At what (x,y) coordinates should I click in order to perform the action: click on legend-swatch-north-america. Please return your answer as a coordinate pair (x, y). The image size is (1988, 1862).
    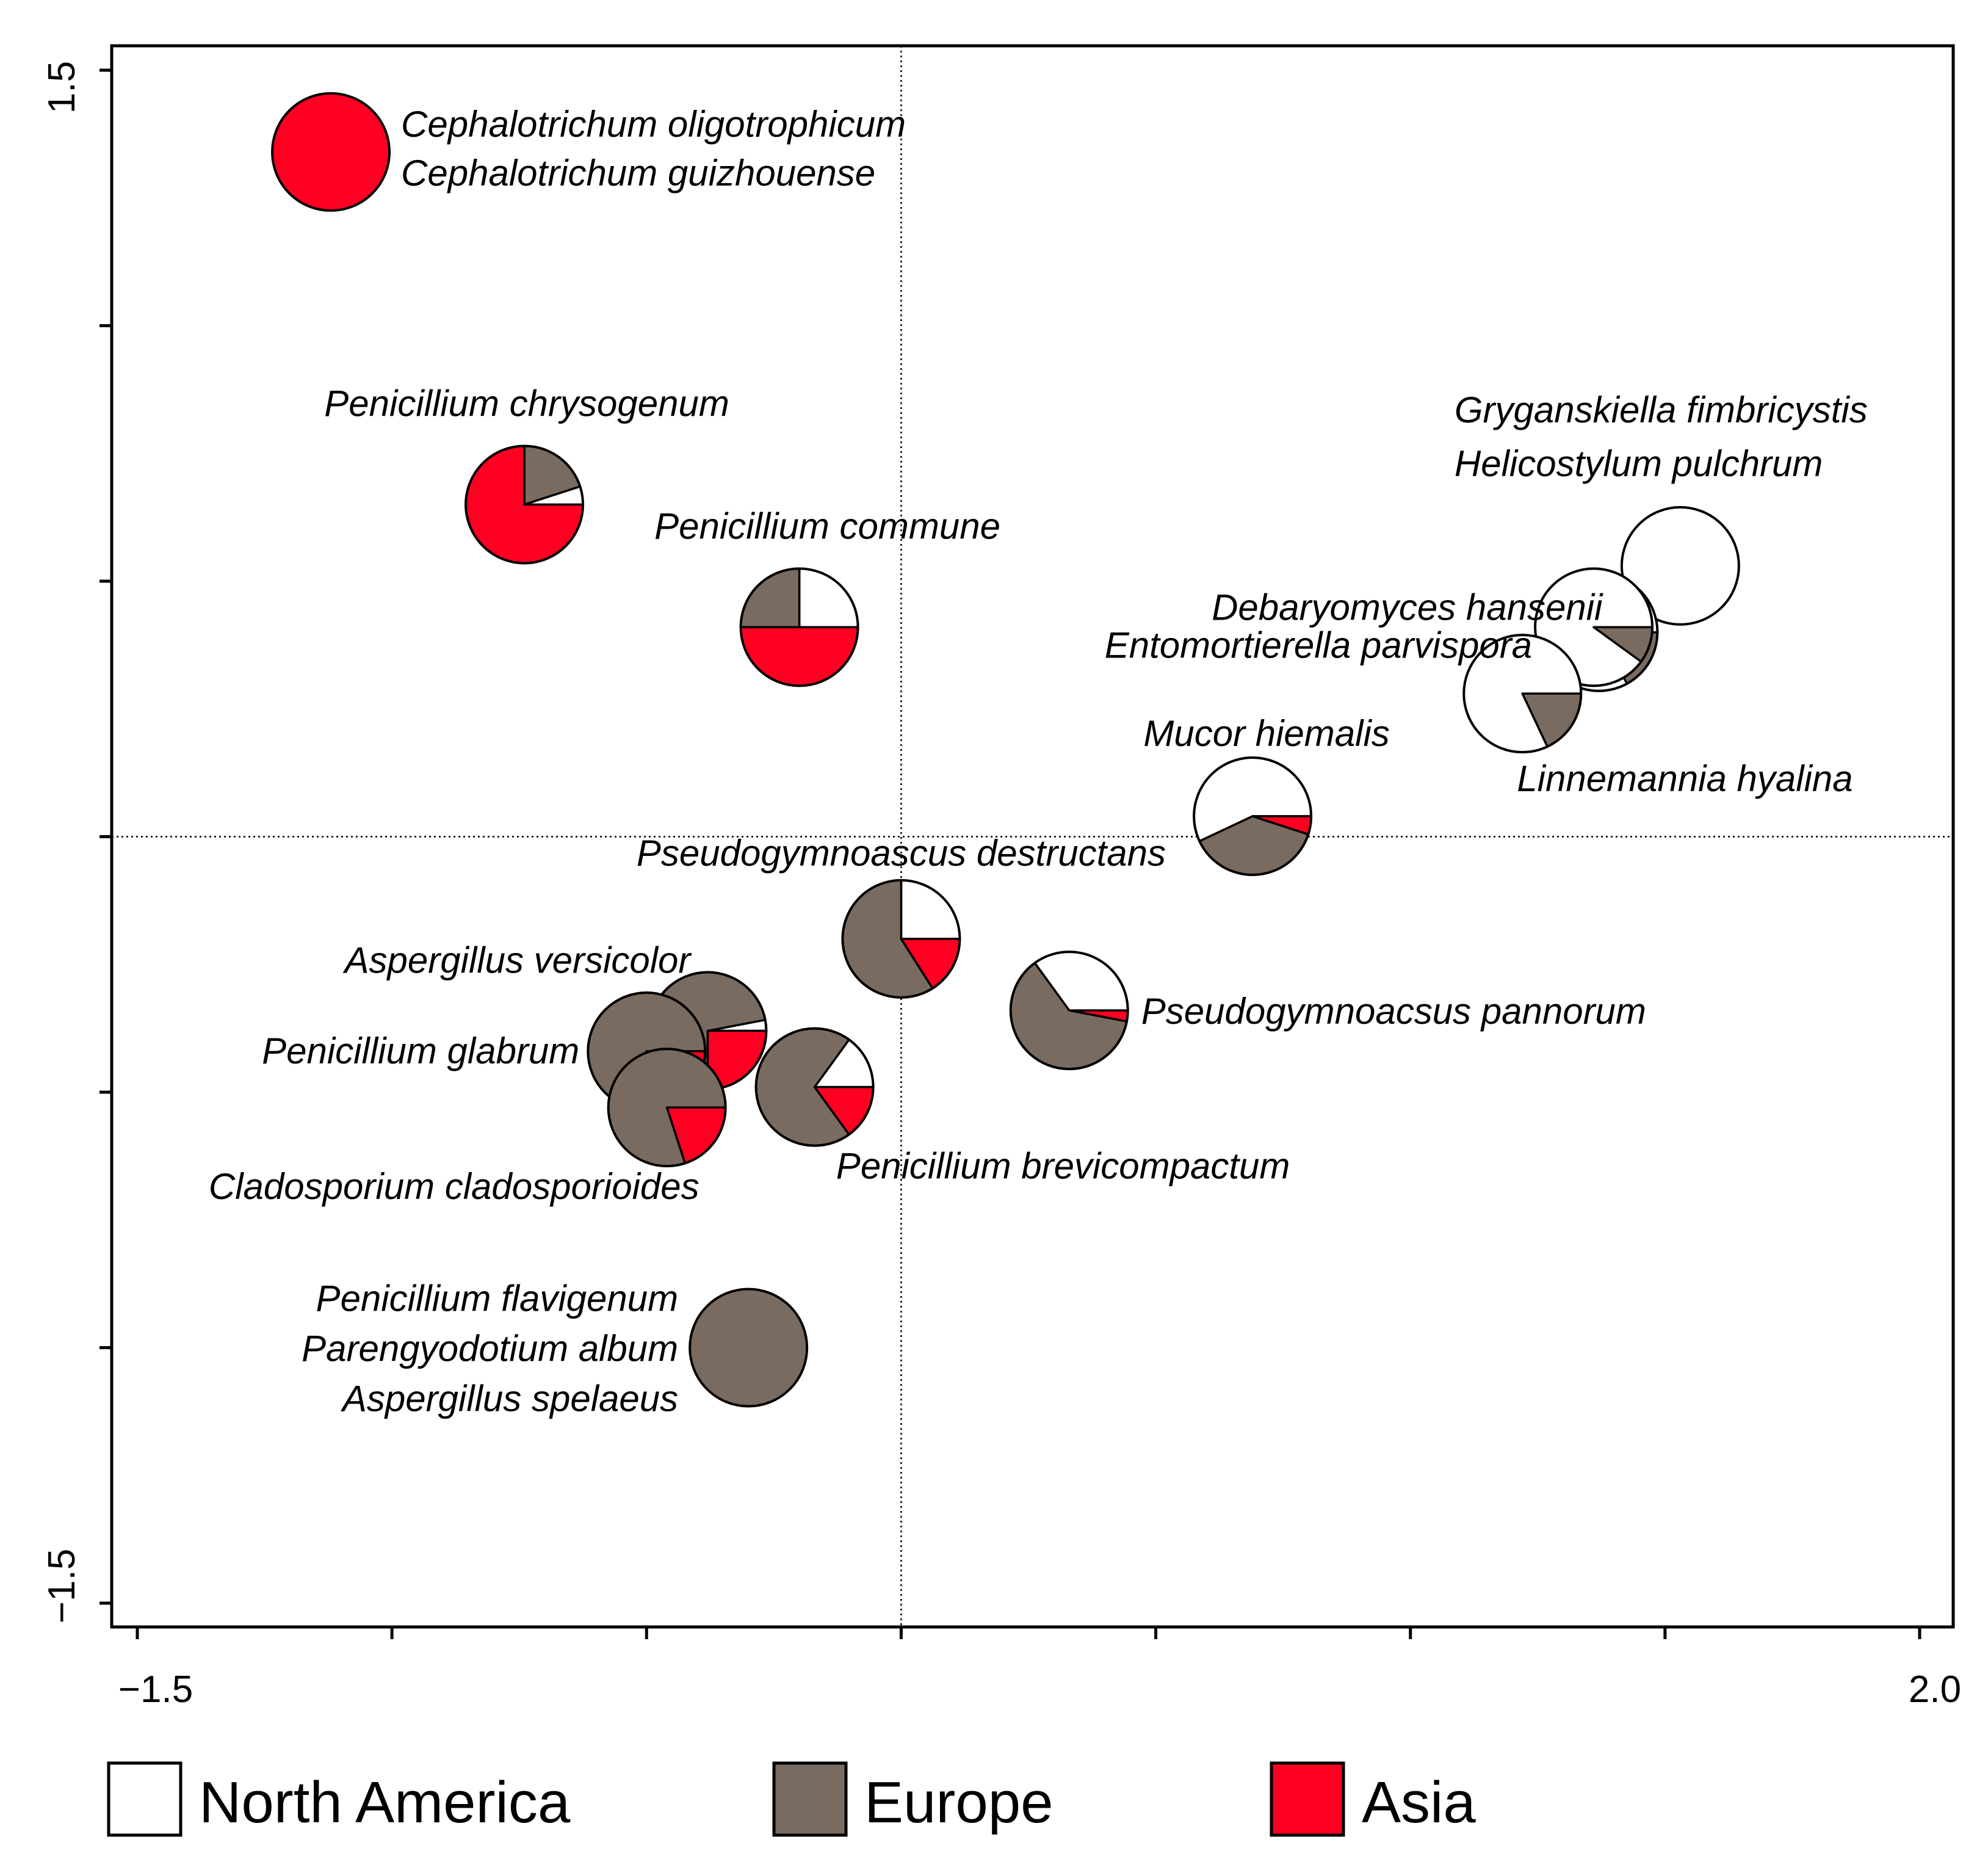
    Looking at the image, I should click on (145, 1799).